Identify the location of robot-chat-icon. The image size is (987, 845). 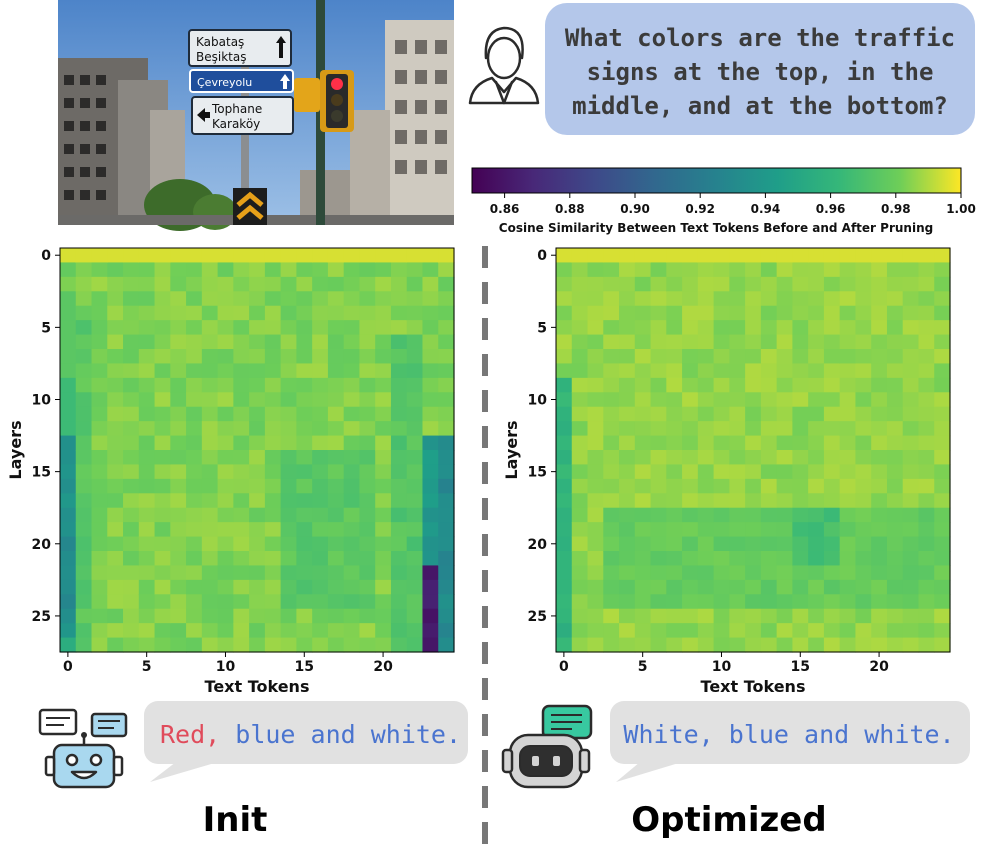
(547, 746).